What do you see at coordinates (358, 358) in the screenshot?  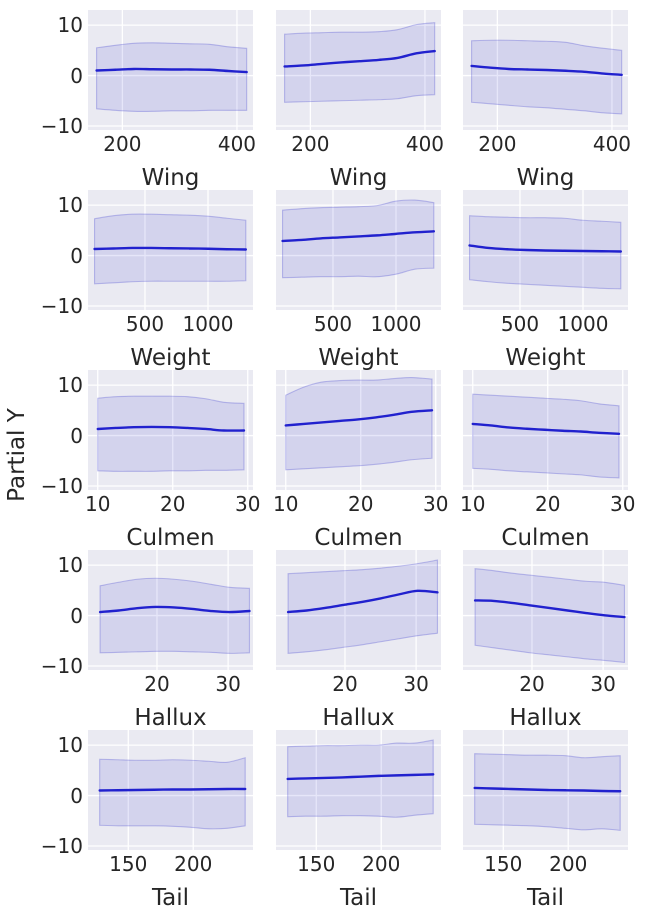 I see `x-axis-label-weight-2: Weight` at bounding box center [358, 358].